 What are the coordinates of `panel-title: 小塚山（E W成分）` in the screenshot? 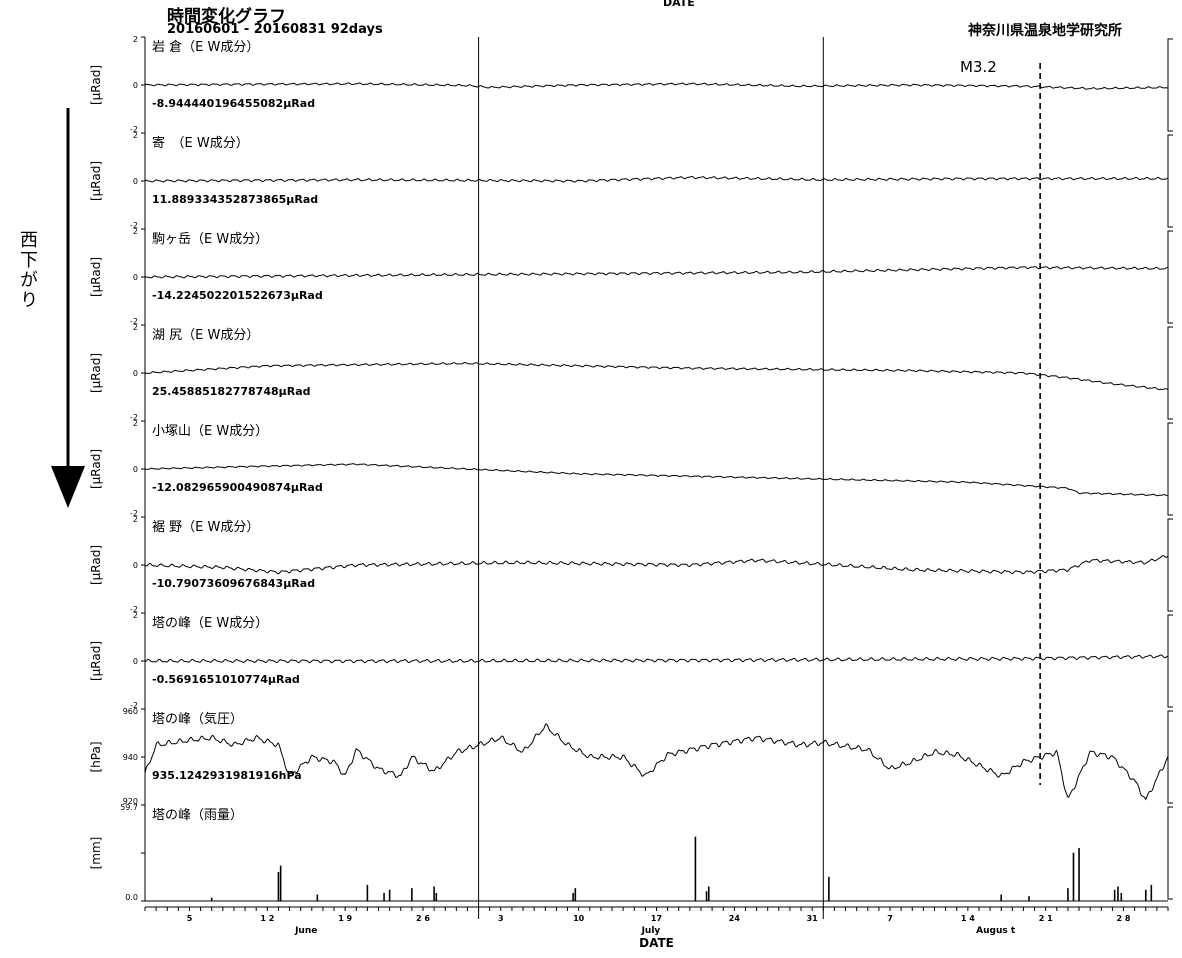 It's located at (210, 431).